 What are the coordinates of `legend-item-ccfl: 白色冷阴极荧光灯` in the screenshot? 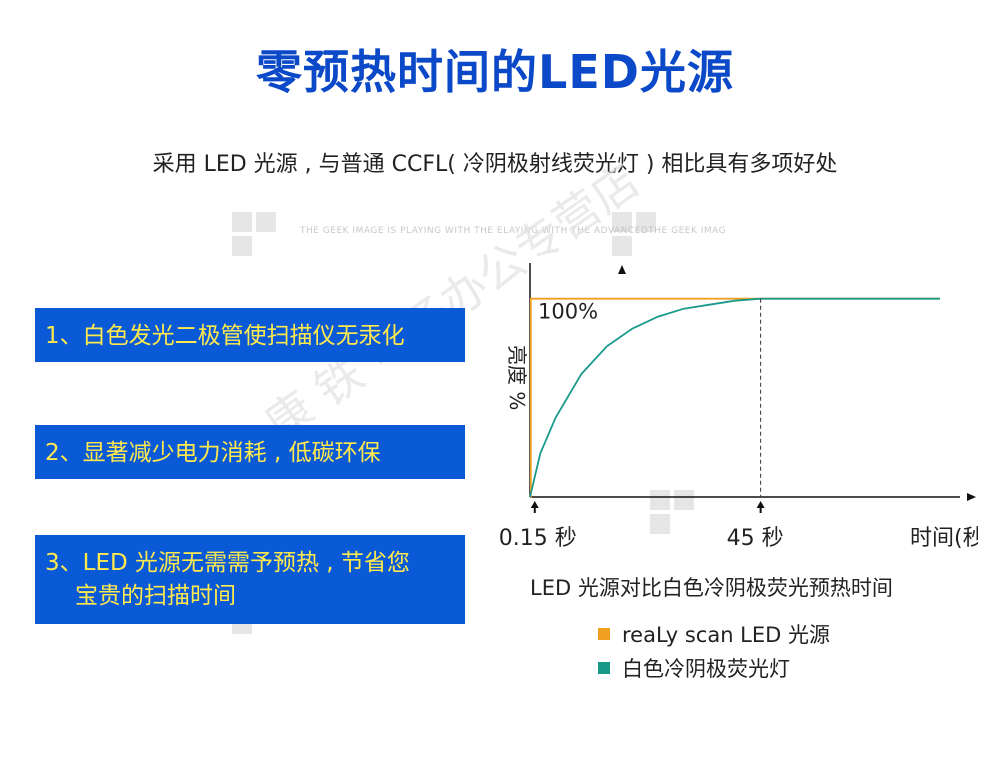 It's located at (714, 668).